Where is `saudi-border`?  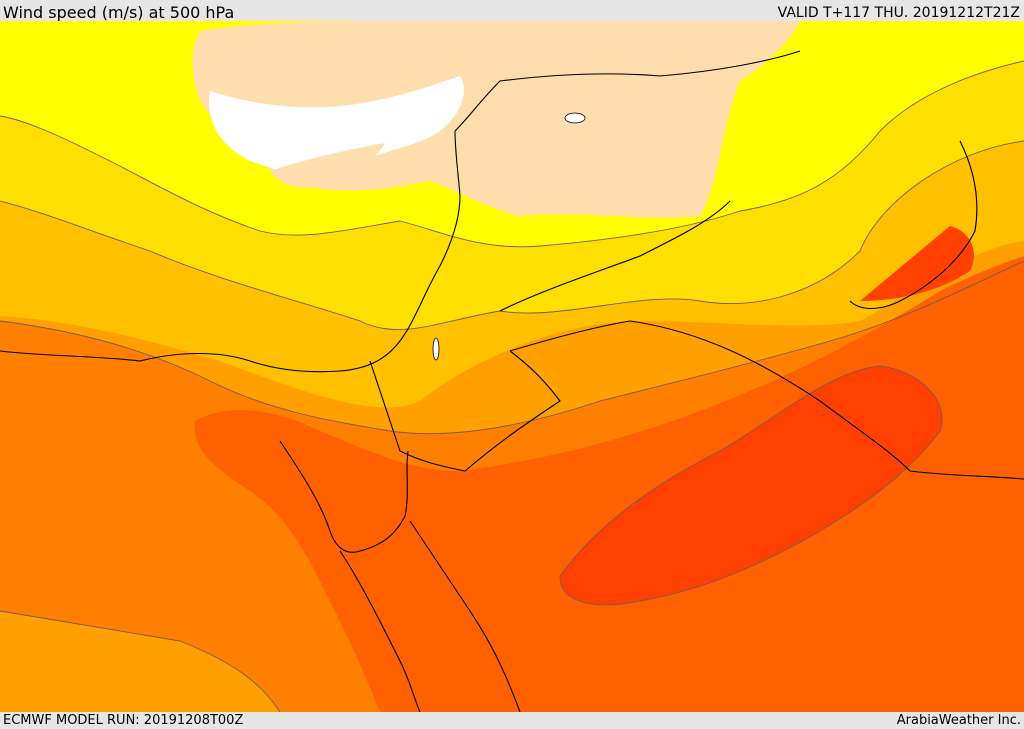 saudi-border is located at coordinates (766, 400).